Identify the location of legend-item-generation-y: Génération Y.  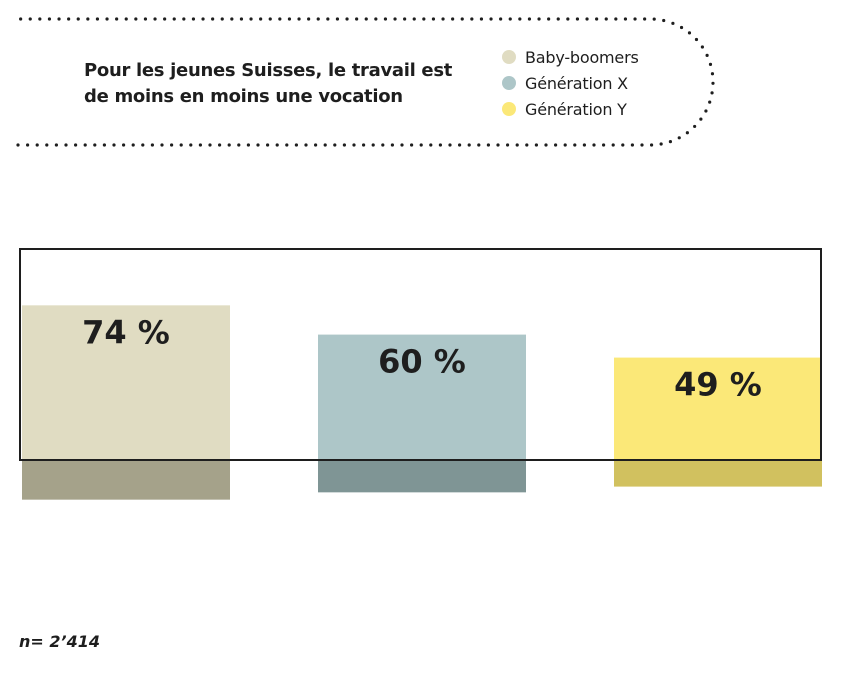
(570, 109).